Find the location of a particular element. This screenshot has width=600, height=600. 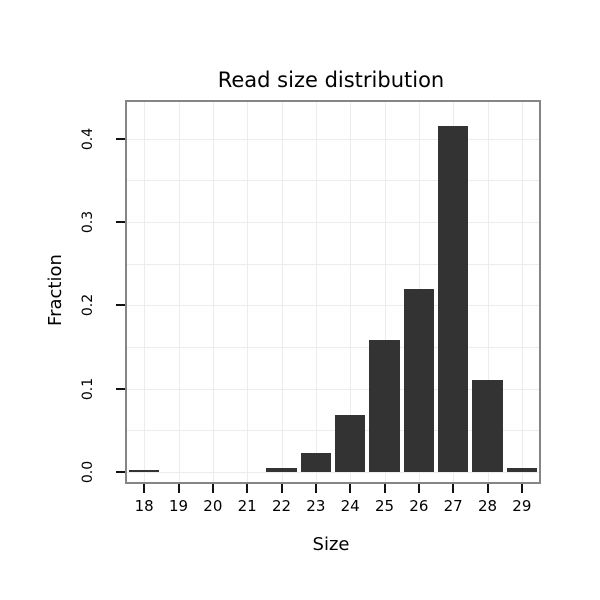

x-tick-label-19: 19 is located at coordinates (178, 506).